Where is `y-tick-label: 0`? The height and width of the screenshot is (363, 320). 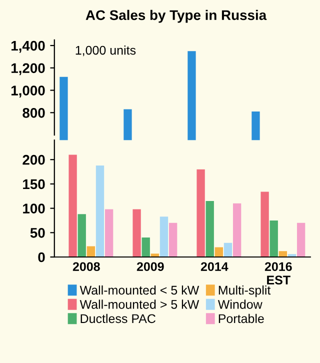 y-tick-label: 0 is located at coordinates (41, 257).